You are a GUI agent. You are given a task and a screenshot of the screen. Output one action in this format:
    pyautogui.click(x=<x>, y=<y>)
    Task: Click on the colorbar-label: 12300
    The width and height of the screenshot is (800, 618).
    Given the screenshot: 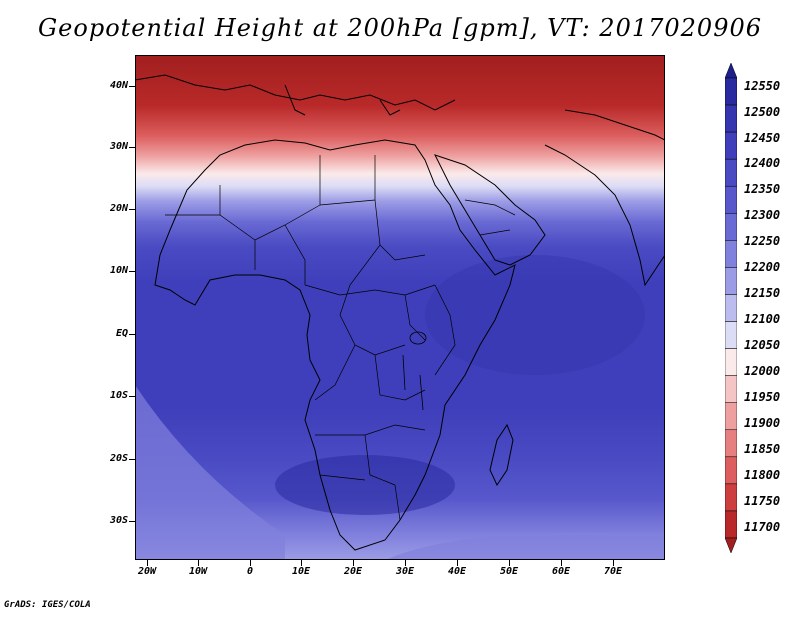 What is the action you would take?
    pyautogui.click(x=762, y=215)
    